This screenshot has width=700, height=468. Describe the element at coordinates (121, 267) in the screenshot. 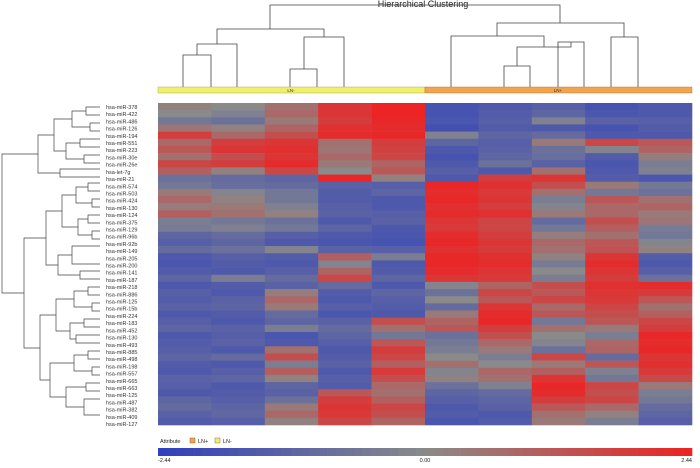

I see `row-label: hsa-miR-200` at that location.